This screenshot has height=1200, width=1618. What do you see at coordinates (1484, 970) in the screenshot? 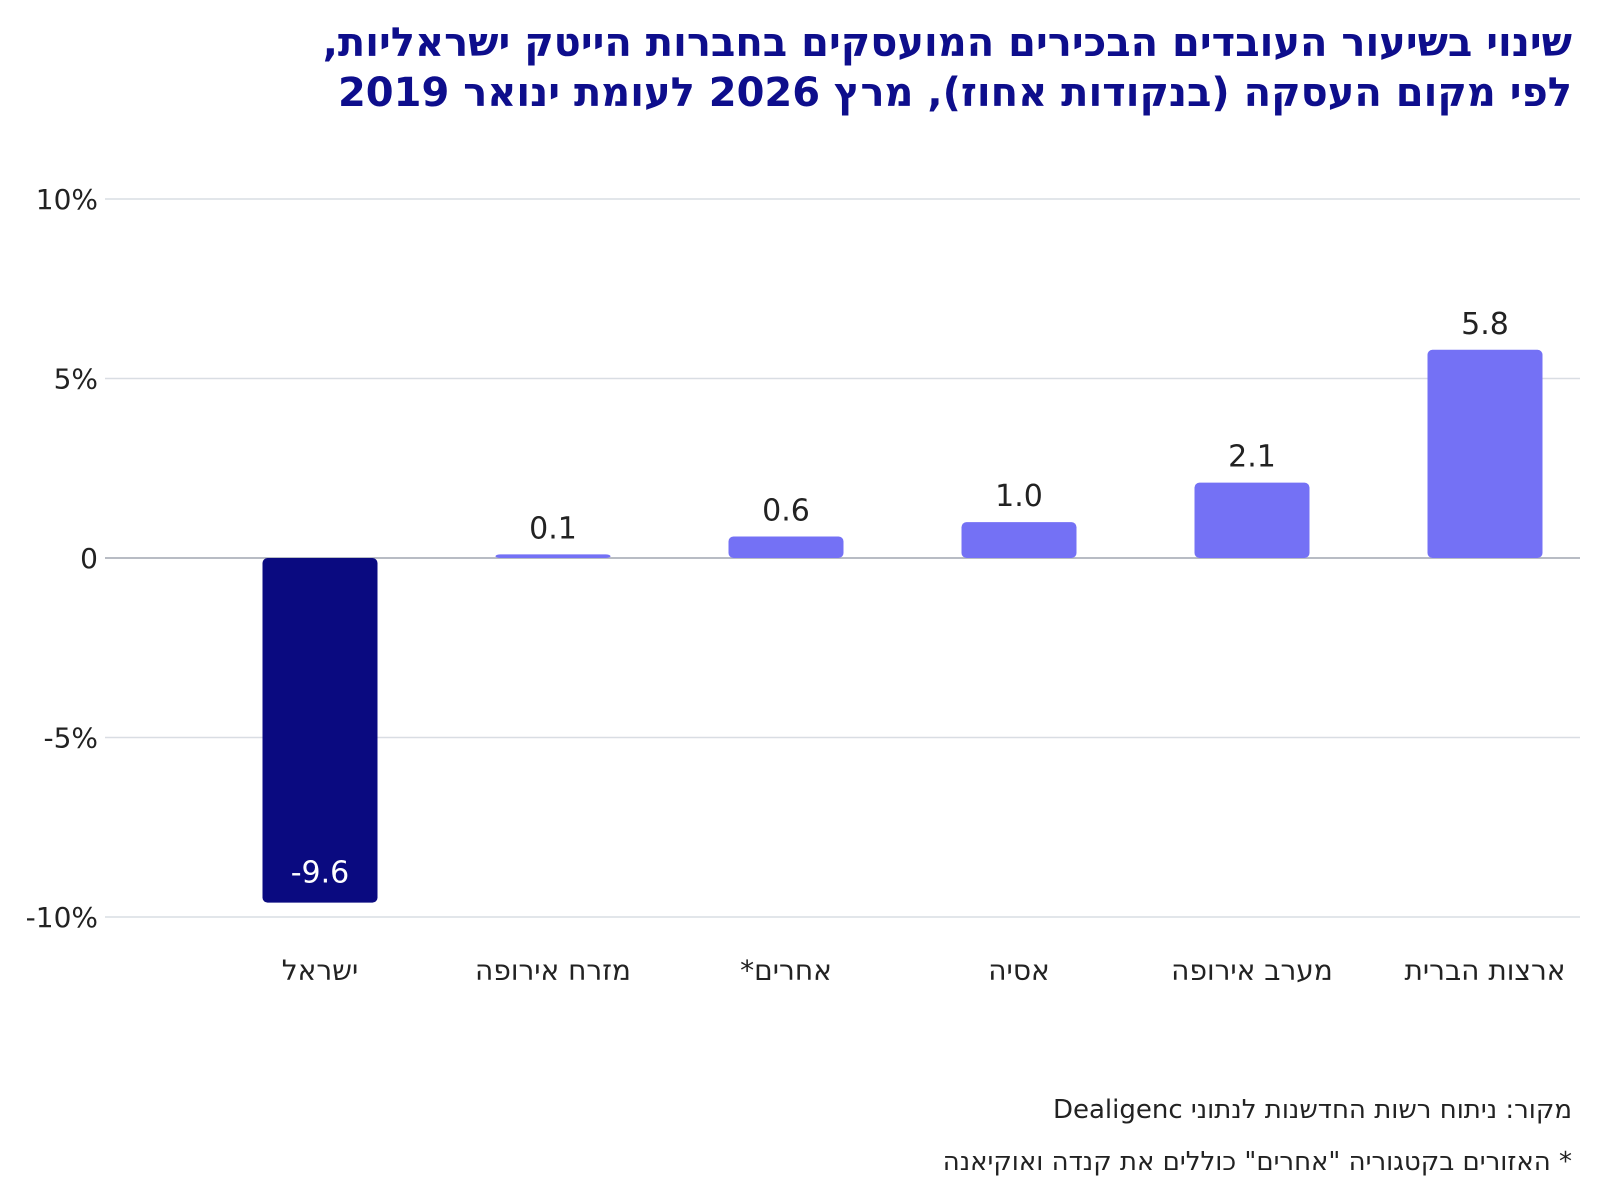
I see `x-tick-label: ארצות הברית` at bounding box center [1484, 970].